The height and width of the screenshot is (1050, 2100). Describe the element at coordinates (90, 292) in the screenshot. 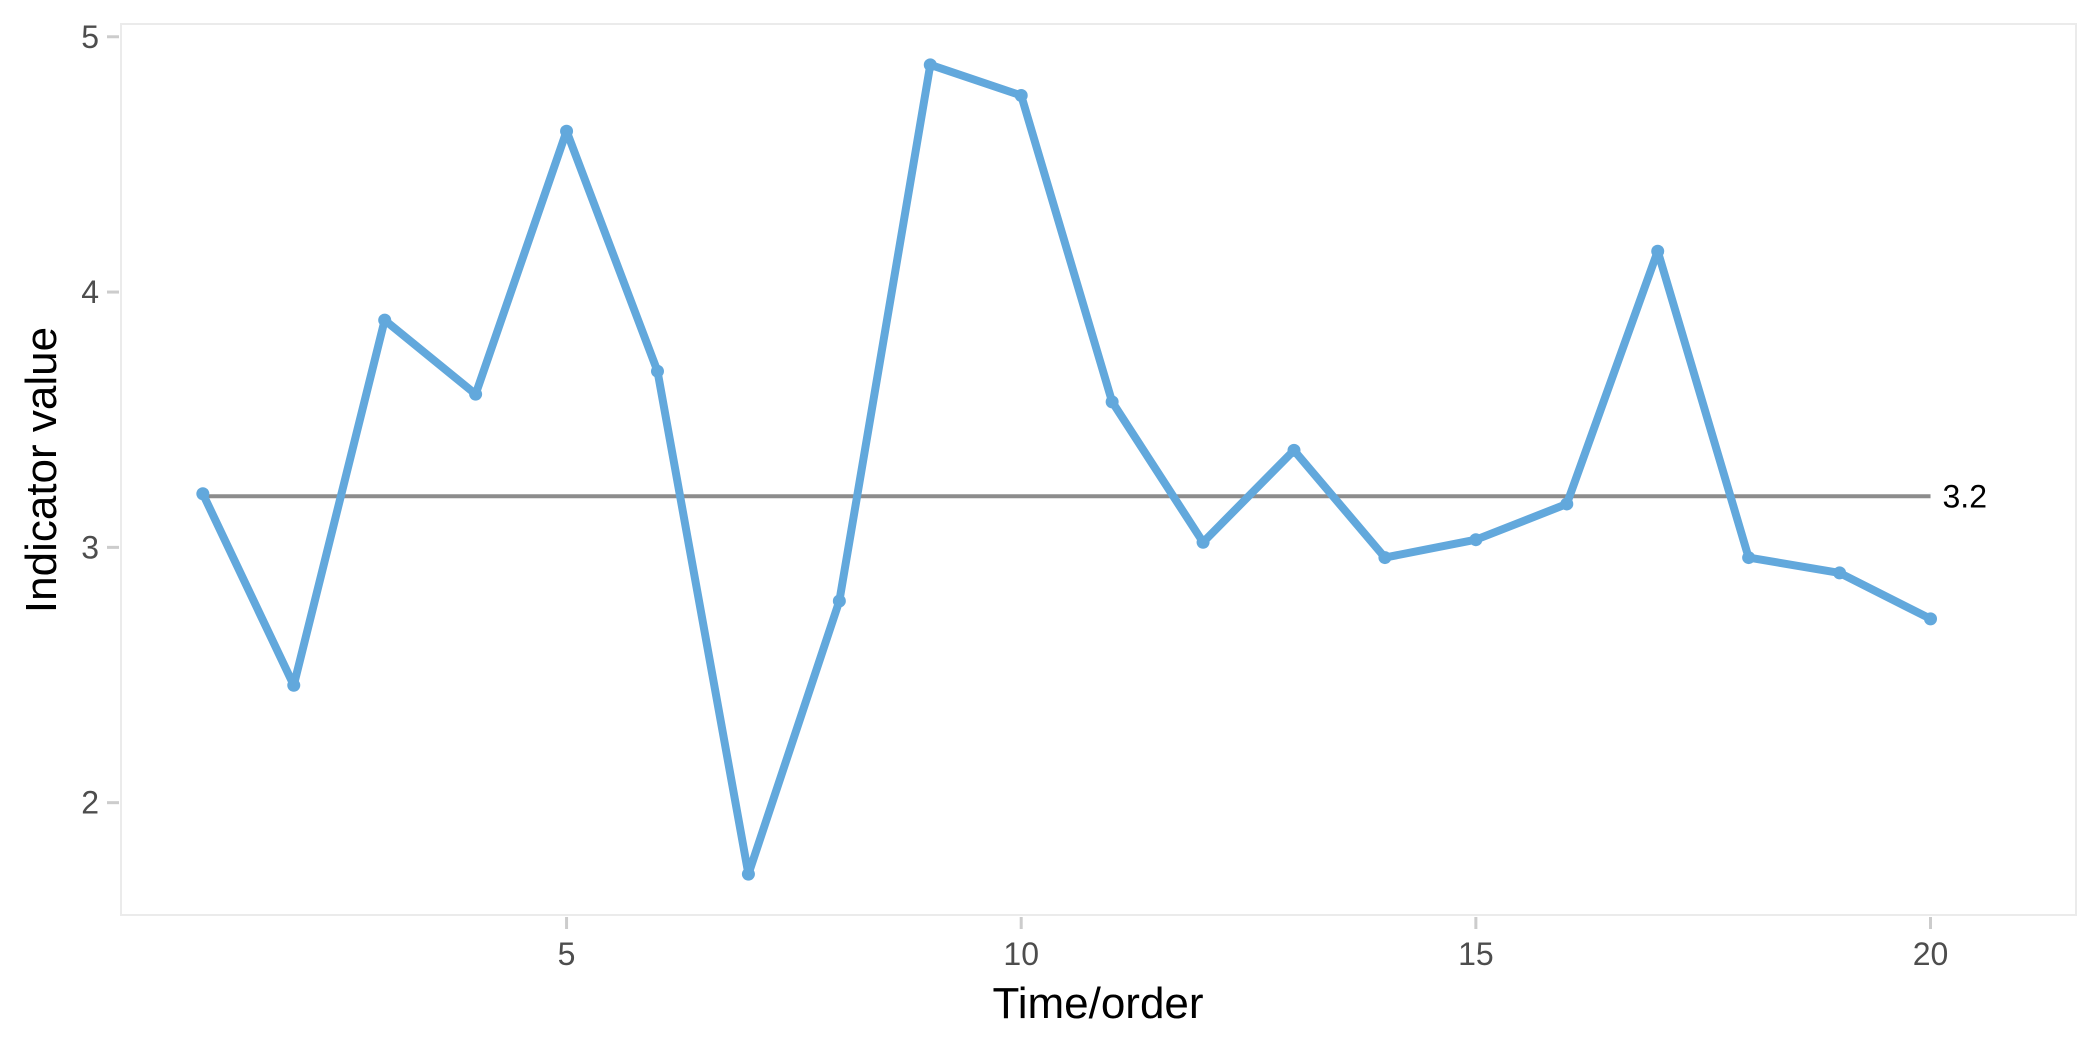

I see `y-tick-label: 4` at that location.